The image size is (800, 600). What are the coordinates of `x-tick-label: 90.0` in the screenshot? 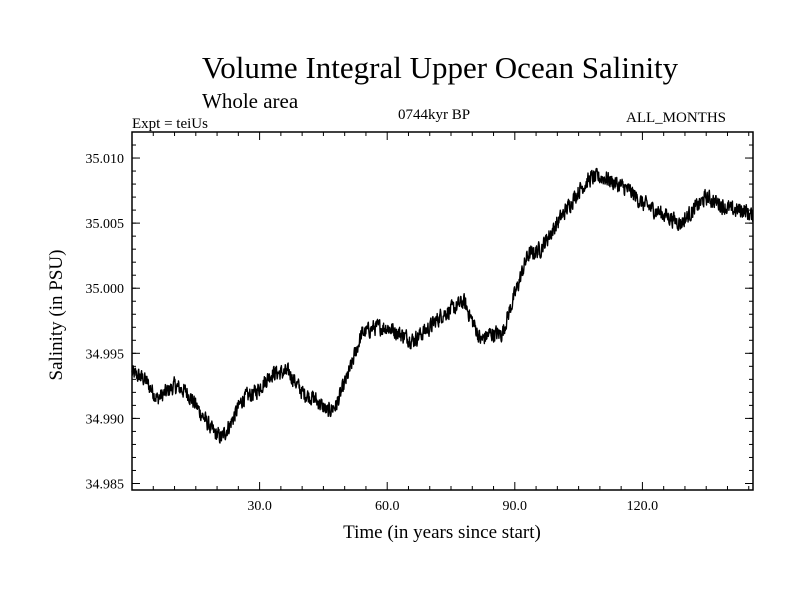 It's located at (515, 506).